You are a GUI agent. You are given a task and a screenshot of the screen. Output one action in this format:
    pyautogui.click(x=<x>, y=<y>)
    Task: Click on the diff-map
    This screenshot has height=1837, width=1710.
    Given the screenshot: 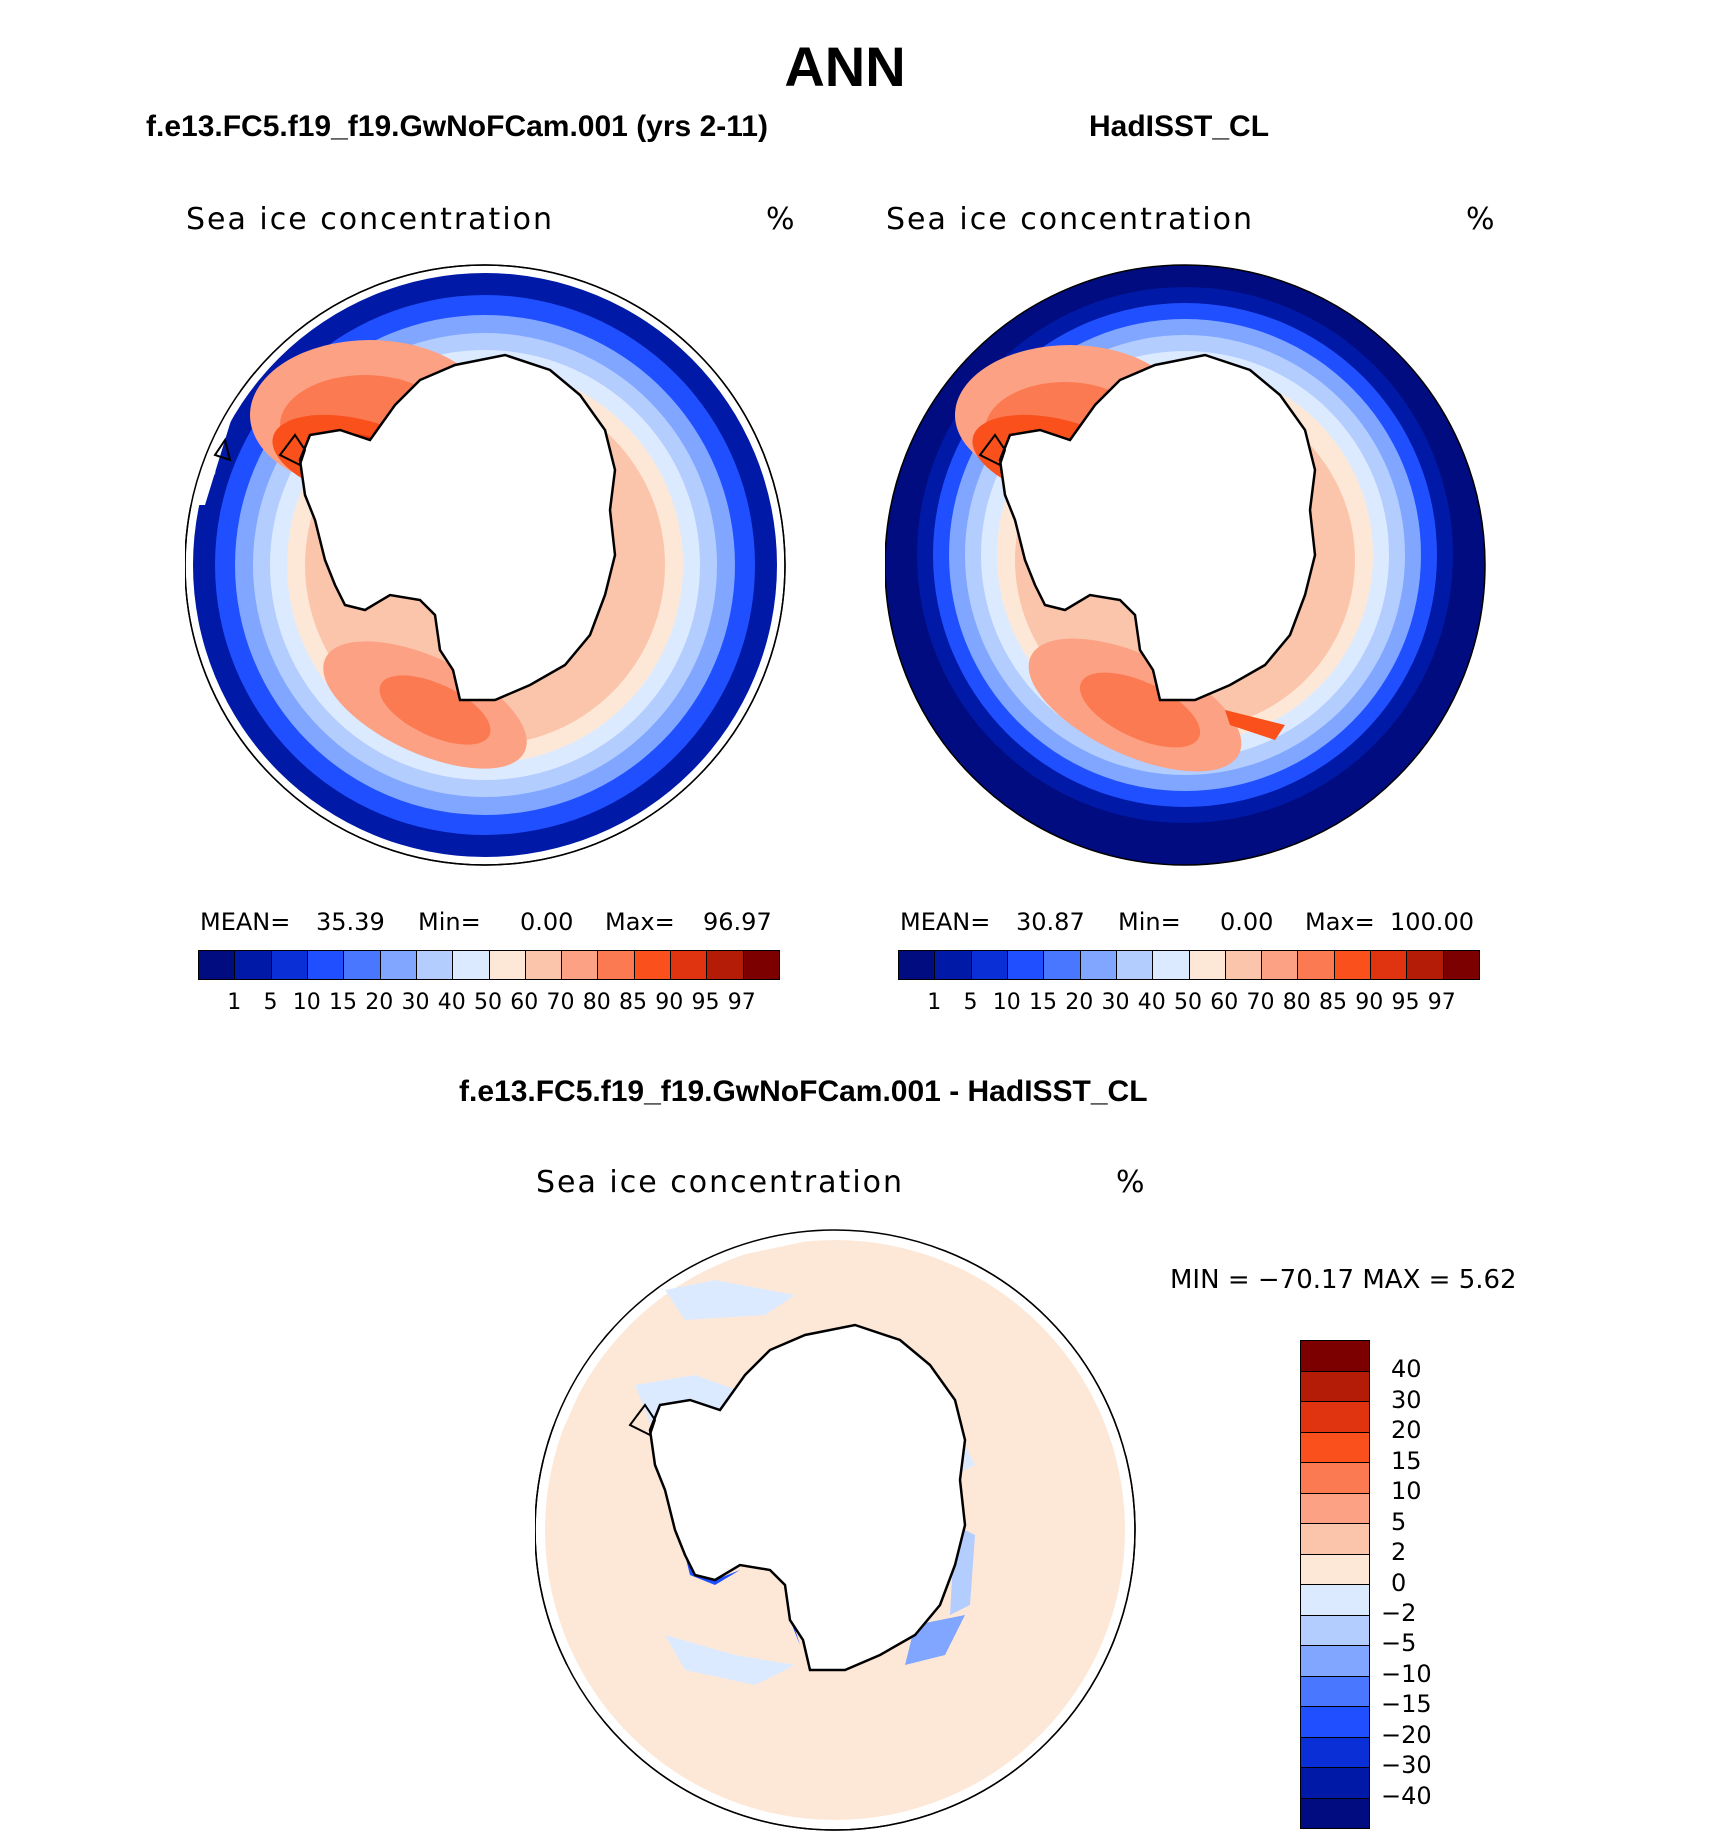 What is the action you would take?
    pyautogui.click(x=840, y=1530)
    